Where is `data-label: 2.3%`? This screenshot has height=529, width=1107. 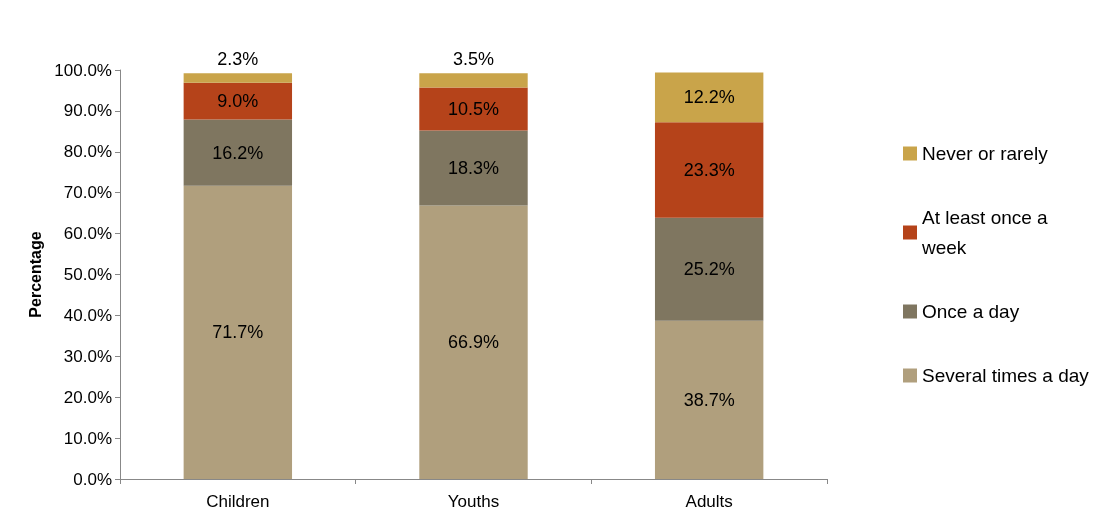
data-label: 2.3% is located at coordinates (238, 59).